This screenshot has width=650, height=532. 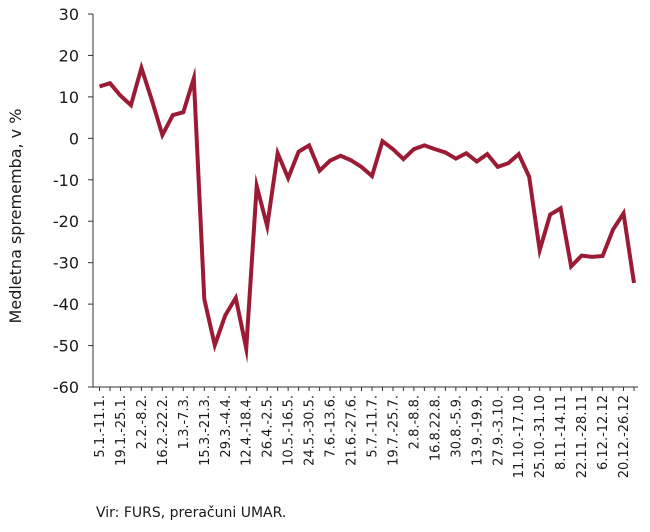 I want to click on y-axis-tick-labels: 30 20 10 0 -10 -20 -30 -40 -50 -60, so click(x=66, y=201).